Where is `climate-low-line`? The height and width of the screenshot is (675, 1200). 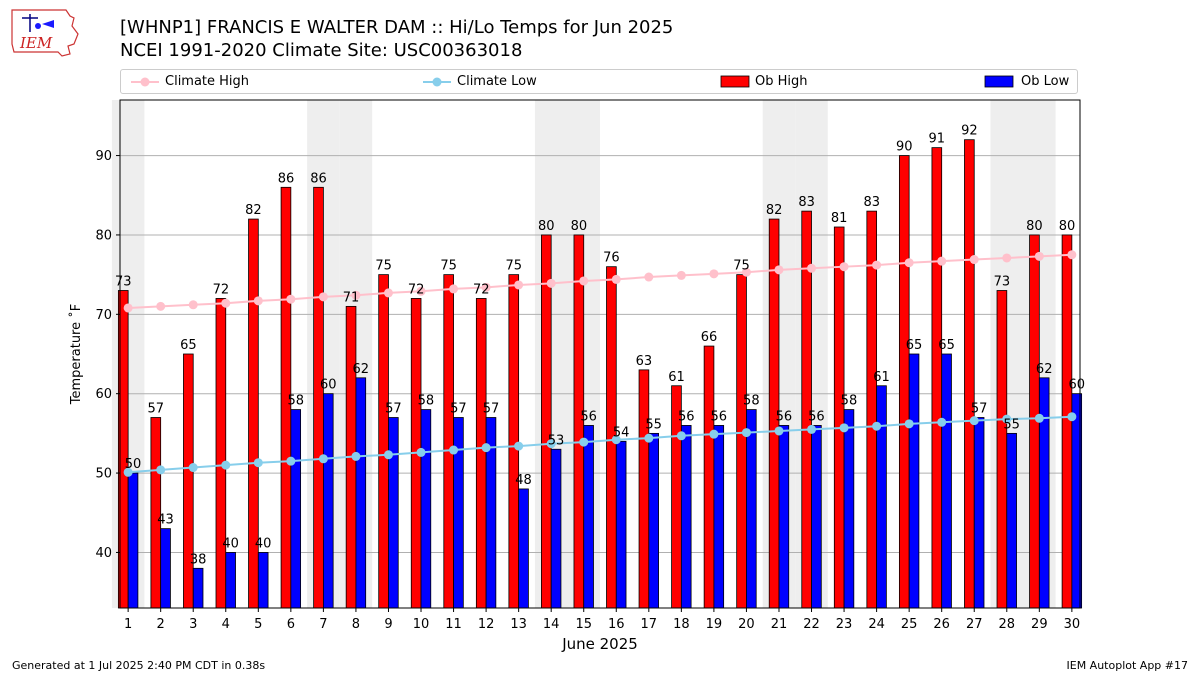 climate-low-line is located at coordinates (600, 444).